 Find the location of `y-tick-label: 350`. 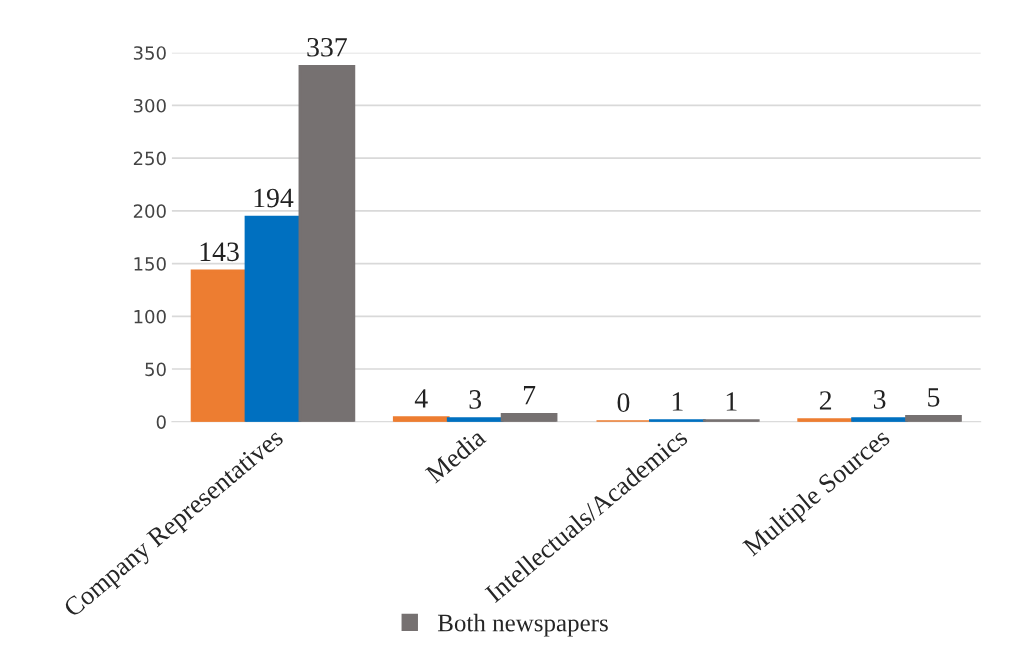

y-tick-label: 350 is located at coordinates (149, 53).